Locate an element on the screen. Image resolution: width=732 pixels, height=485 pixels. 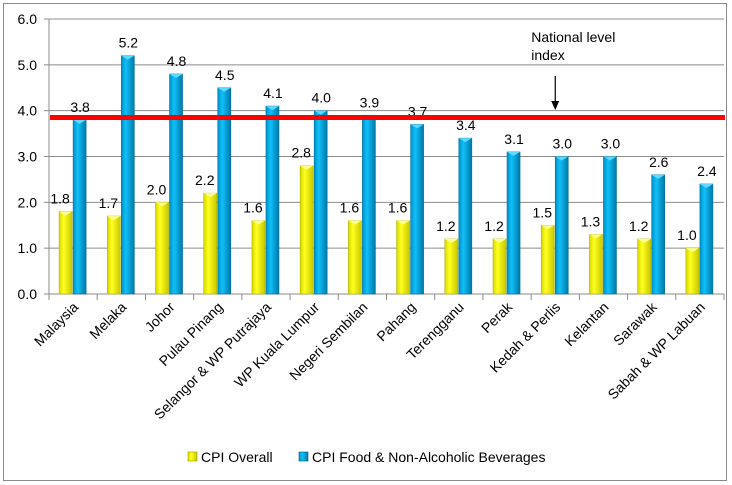
category-label: Johor is located at coordinates (160, 317).